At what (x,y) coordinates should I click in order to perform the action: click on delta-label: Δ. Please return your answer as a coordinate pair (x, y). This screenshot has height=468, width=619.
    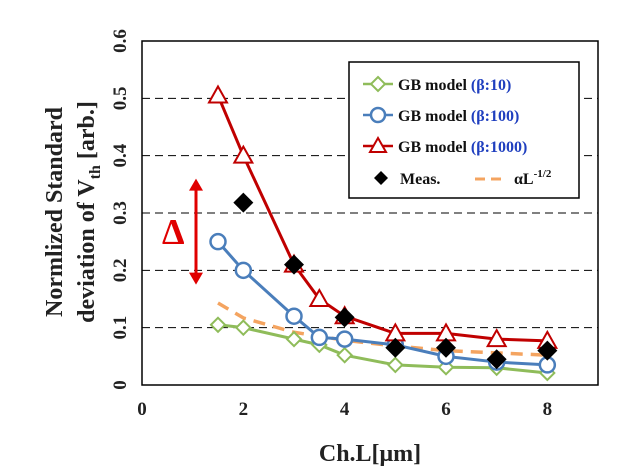
    Looking at the image, I should click on (173, 232).